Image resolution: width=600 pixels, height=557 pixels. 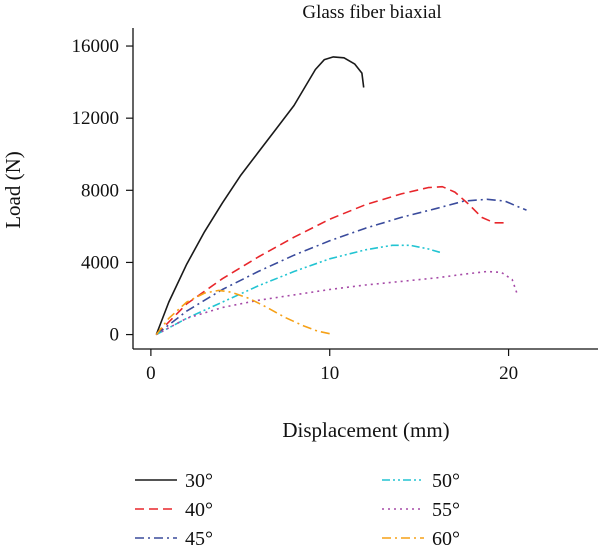 I want to click on legend: 30° 40° 45° 50° 55° 60°, so click(x=297, y=510).